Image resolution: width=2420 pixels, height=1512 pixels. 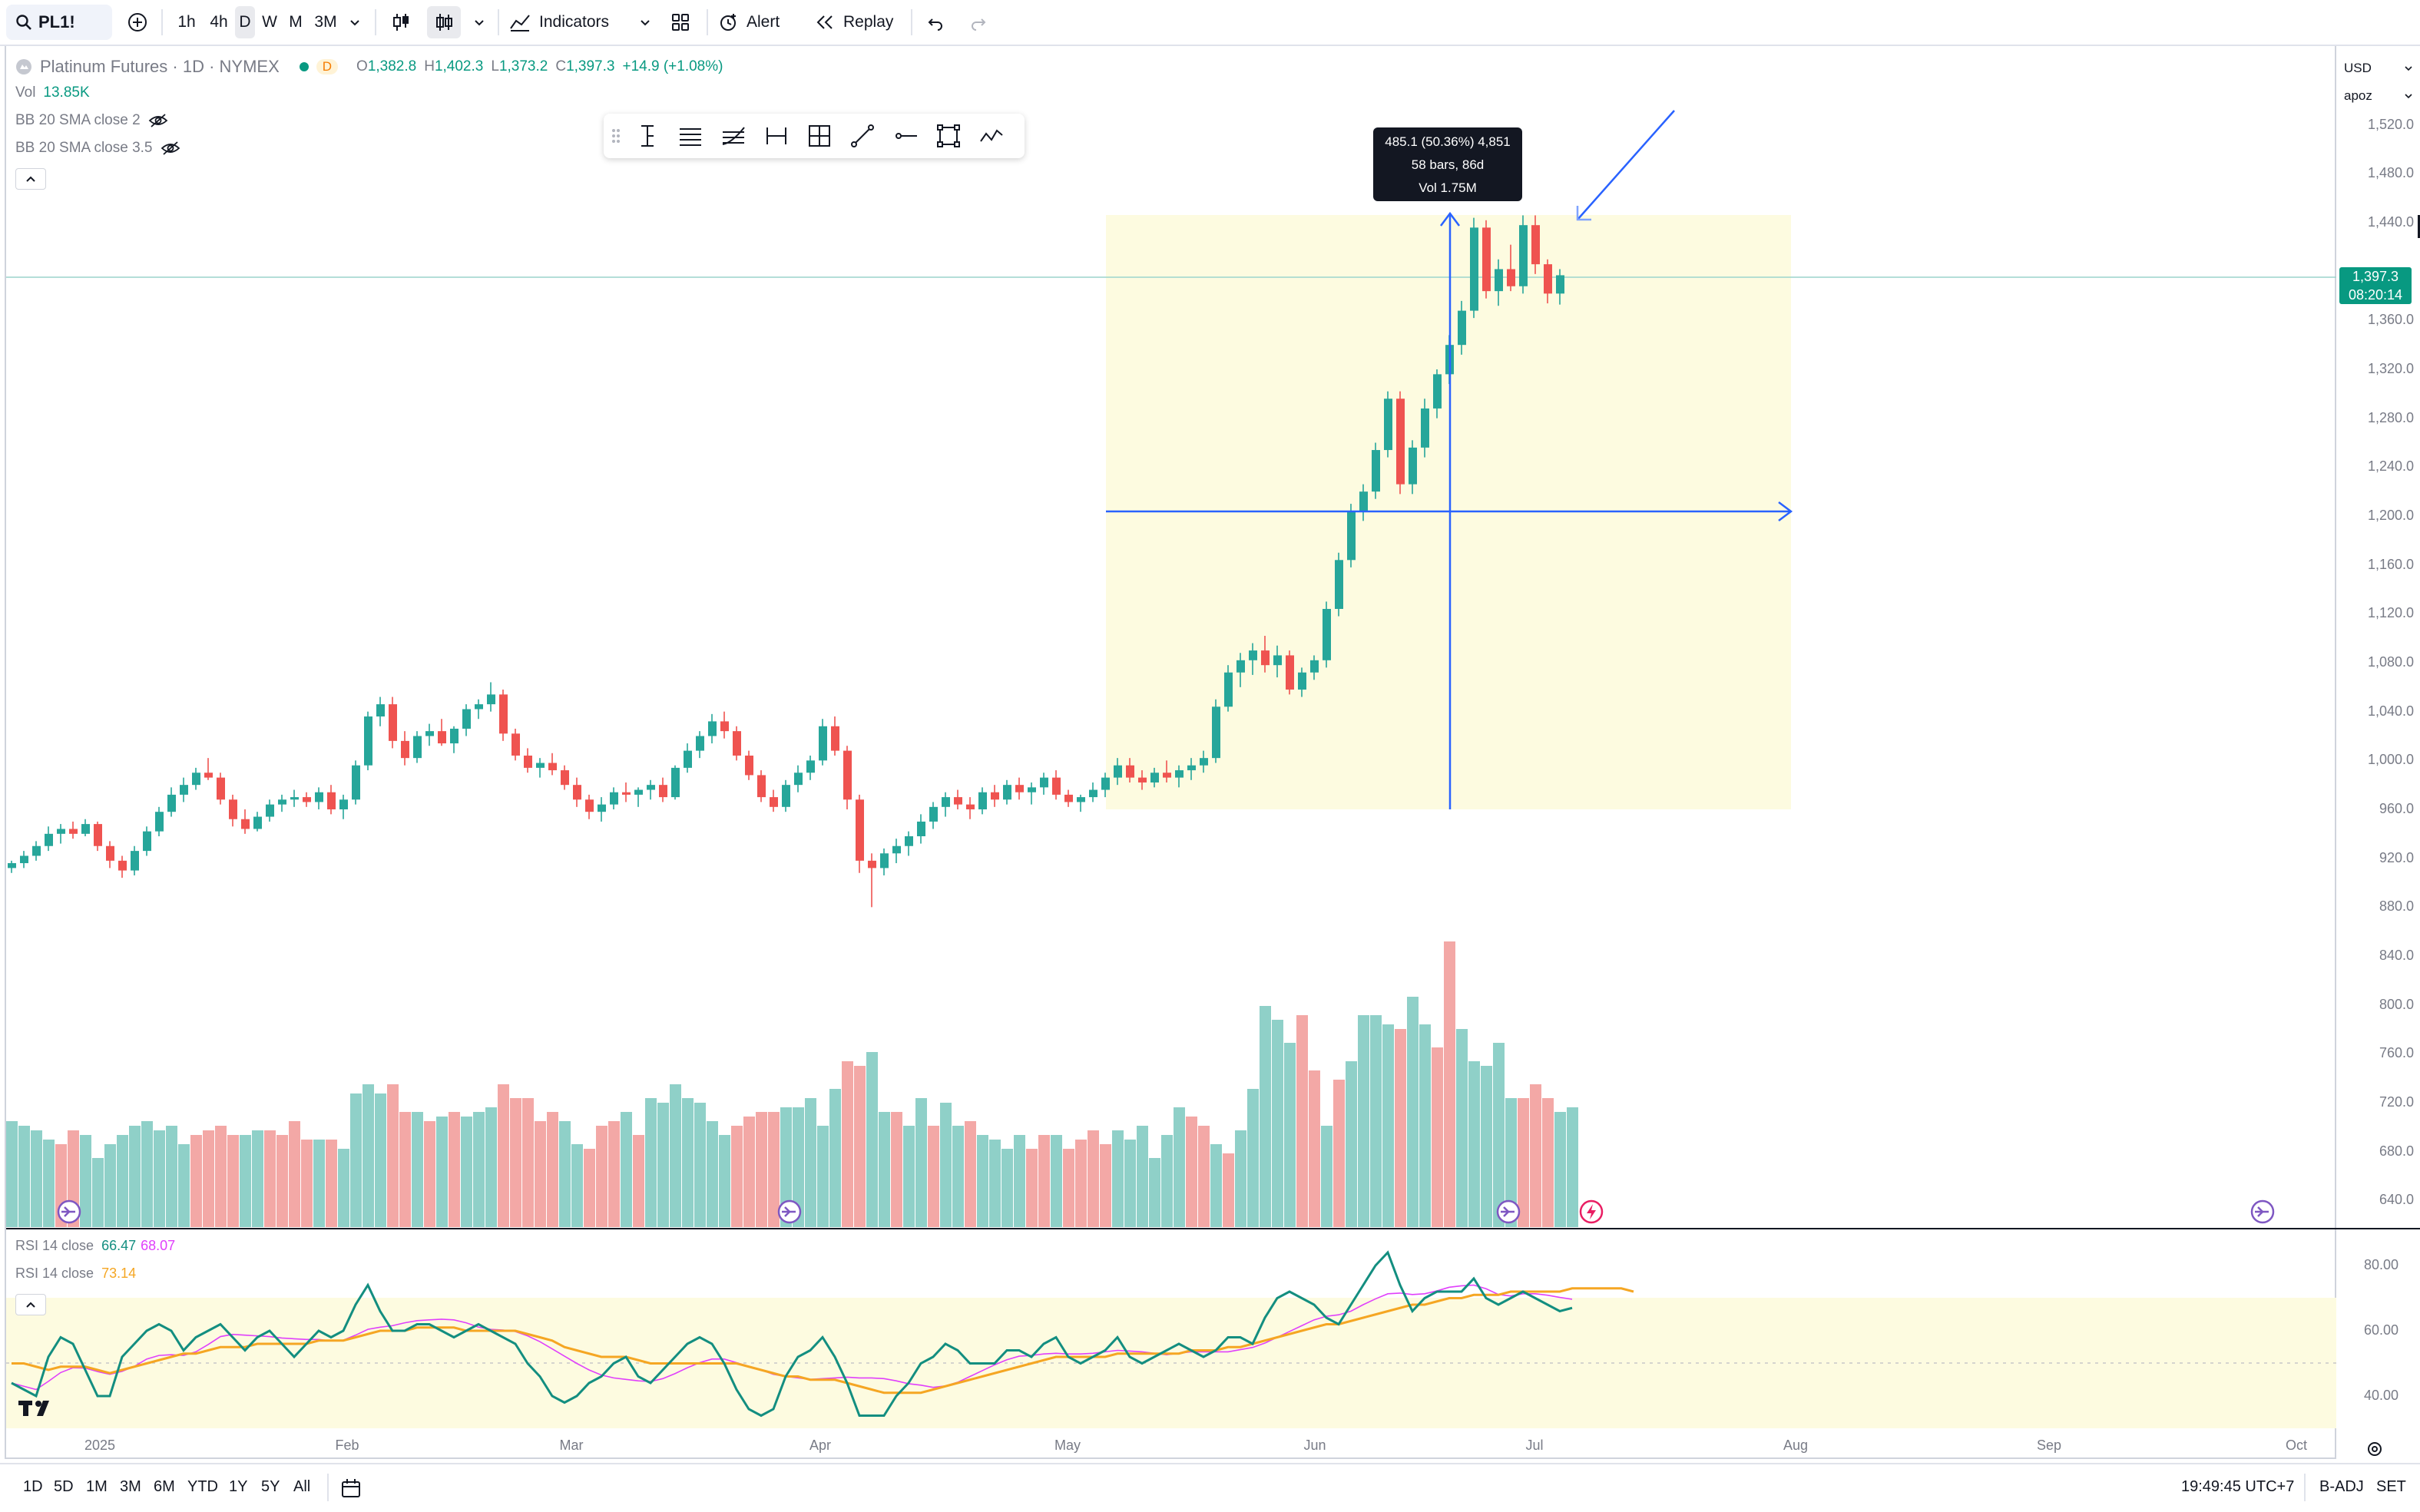 I want to click on goto-date-button, so click(x=351, y=1490).